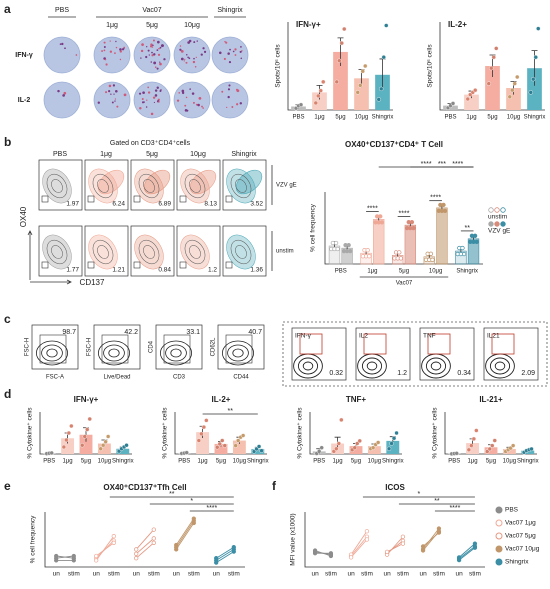 The height and width of the screenshot is (589, 550). I want to click on chart-title: IFN-γ+, so click(86, 399).